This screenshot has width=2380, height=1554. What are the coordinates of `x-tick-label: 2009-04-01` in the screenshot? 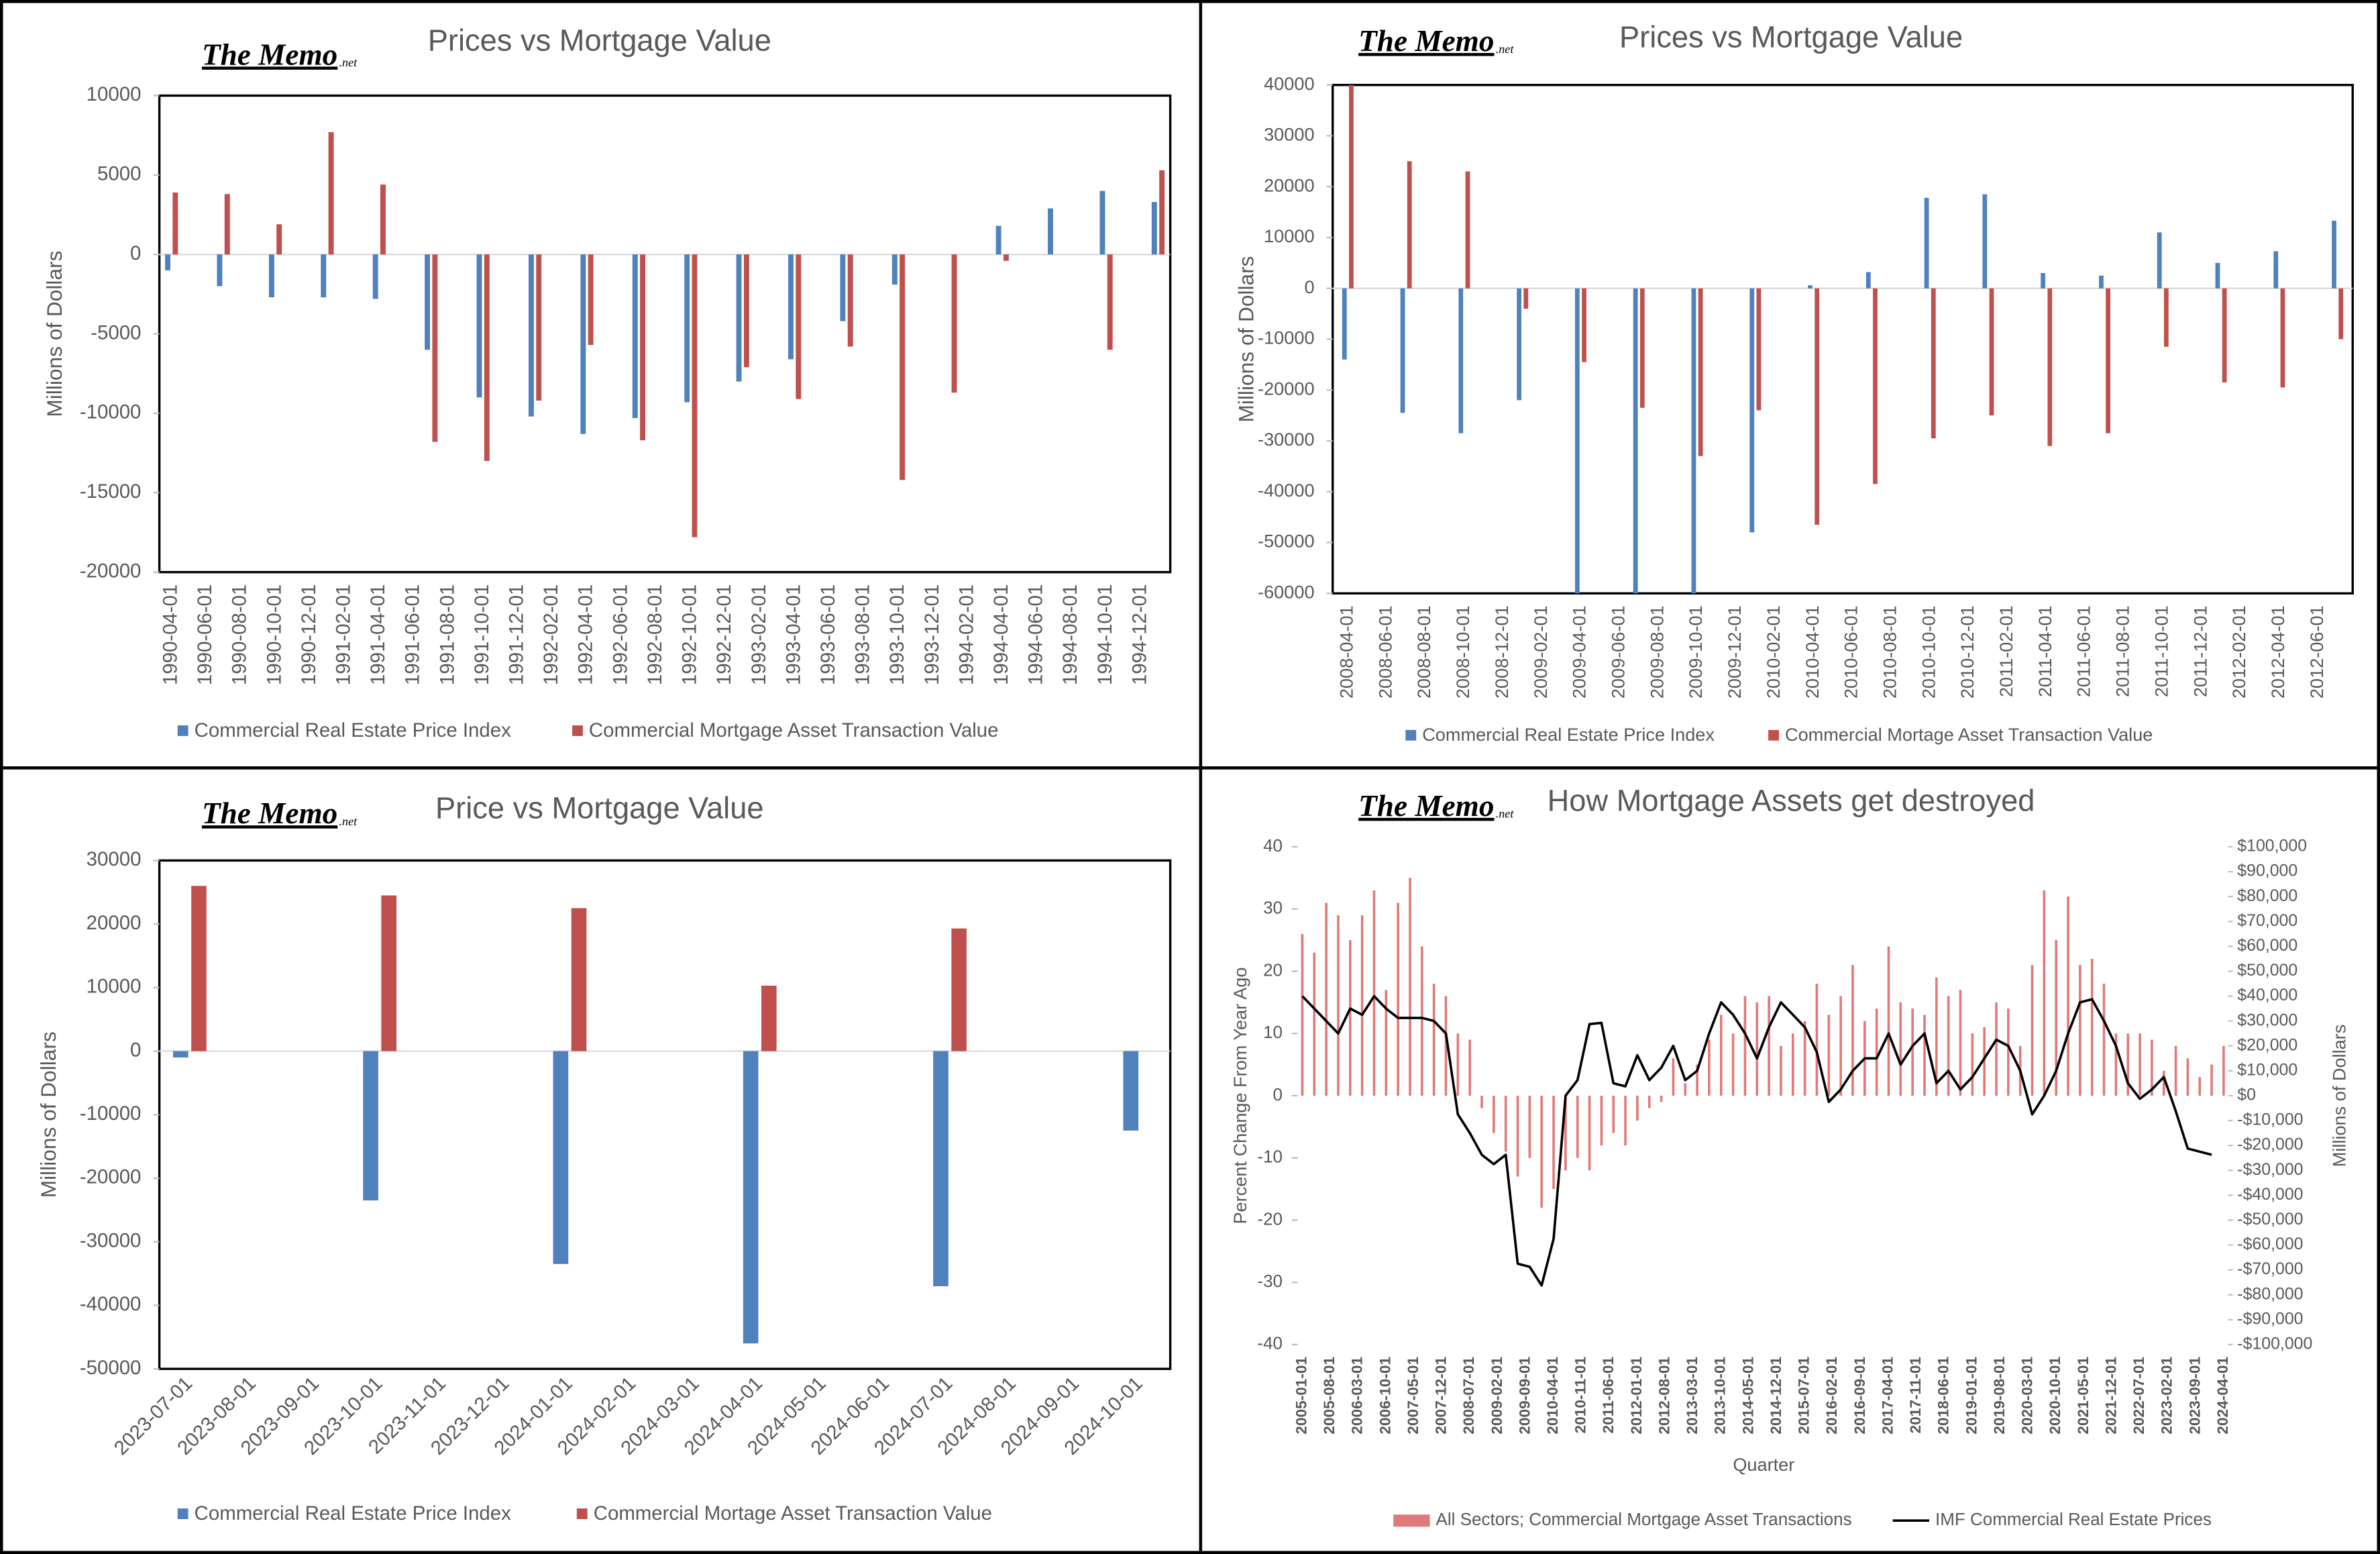 It's located at (1579, 651).